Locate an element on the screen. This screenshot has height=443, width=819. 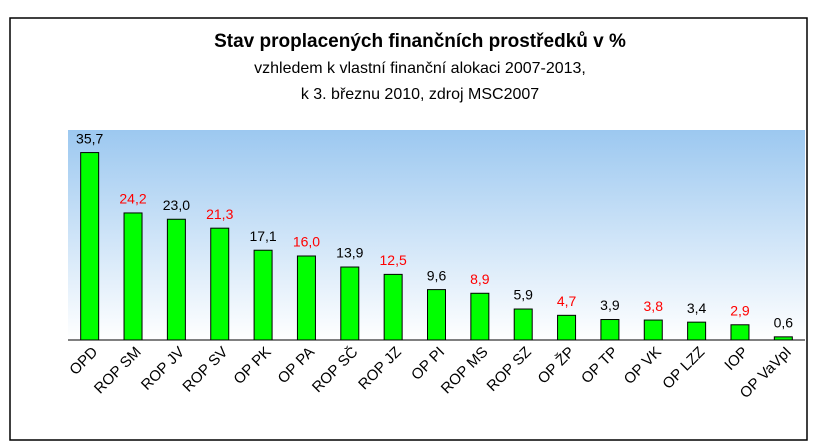
value-label: 21,3 is located at coordinates (219, 214).